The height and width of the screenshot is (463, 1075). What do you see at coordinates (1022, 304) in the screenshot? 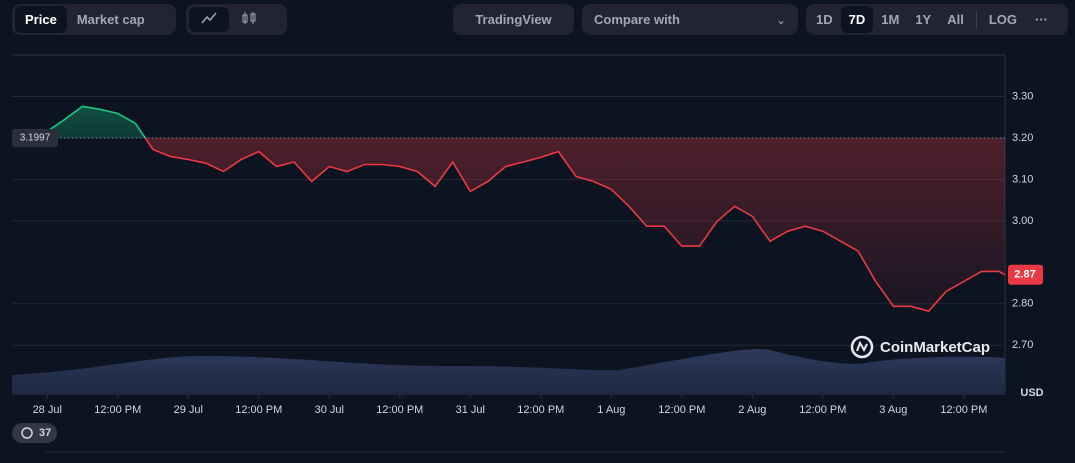
I see `y-tick-label: 2.80` at bounding box center [1022, 304].